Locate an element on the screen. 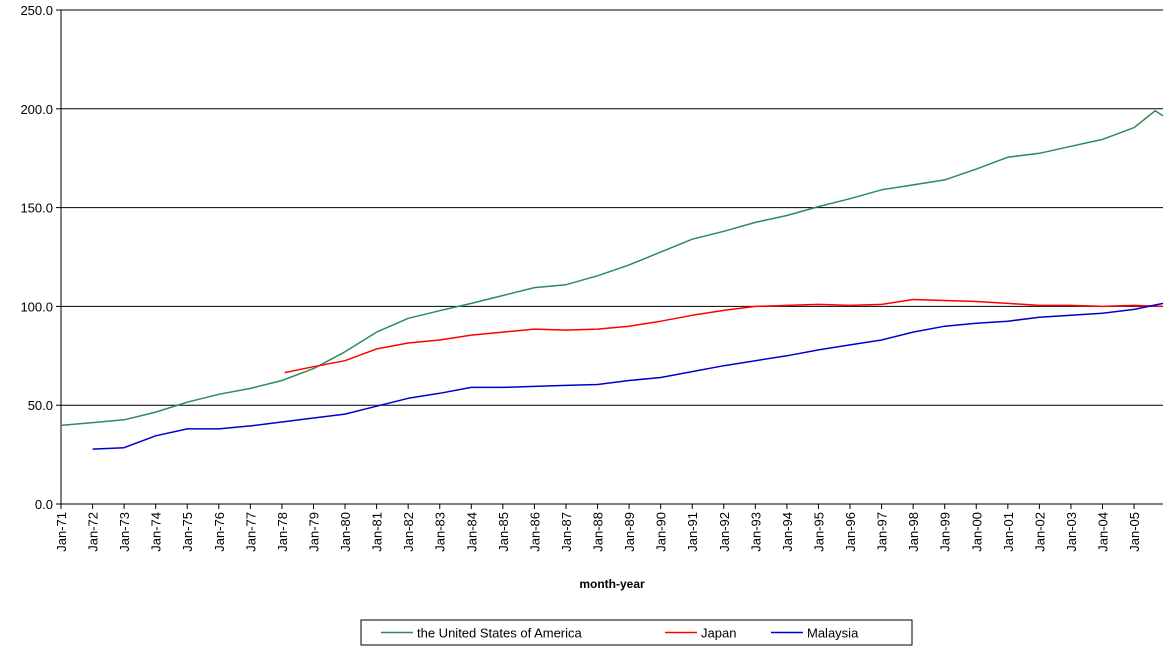 Image resolution: width=1170 pixels, height=646 pixels. y-axis: 0.0 50.0 100.0 150.0 200.0 250.0 is located at coordinates (40, 257).